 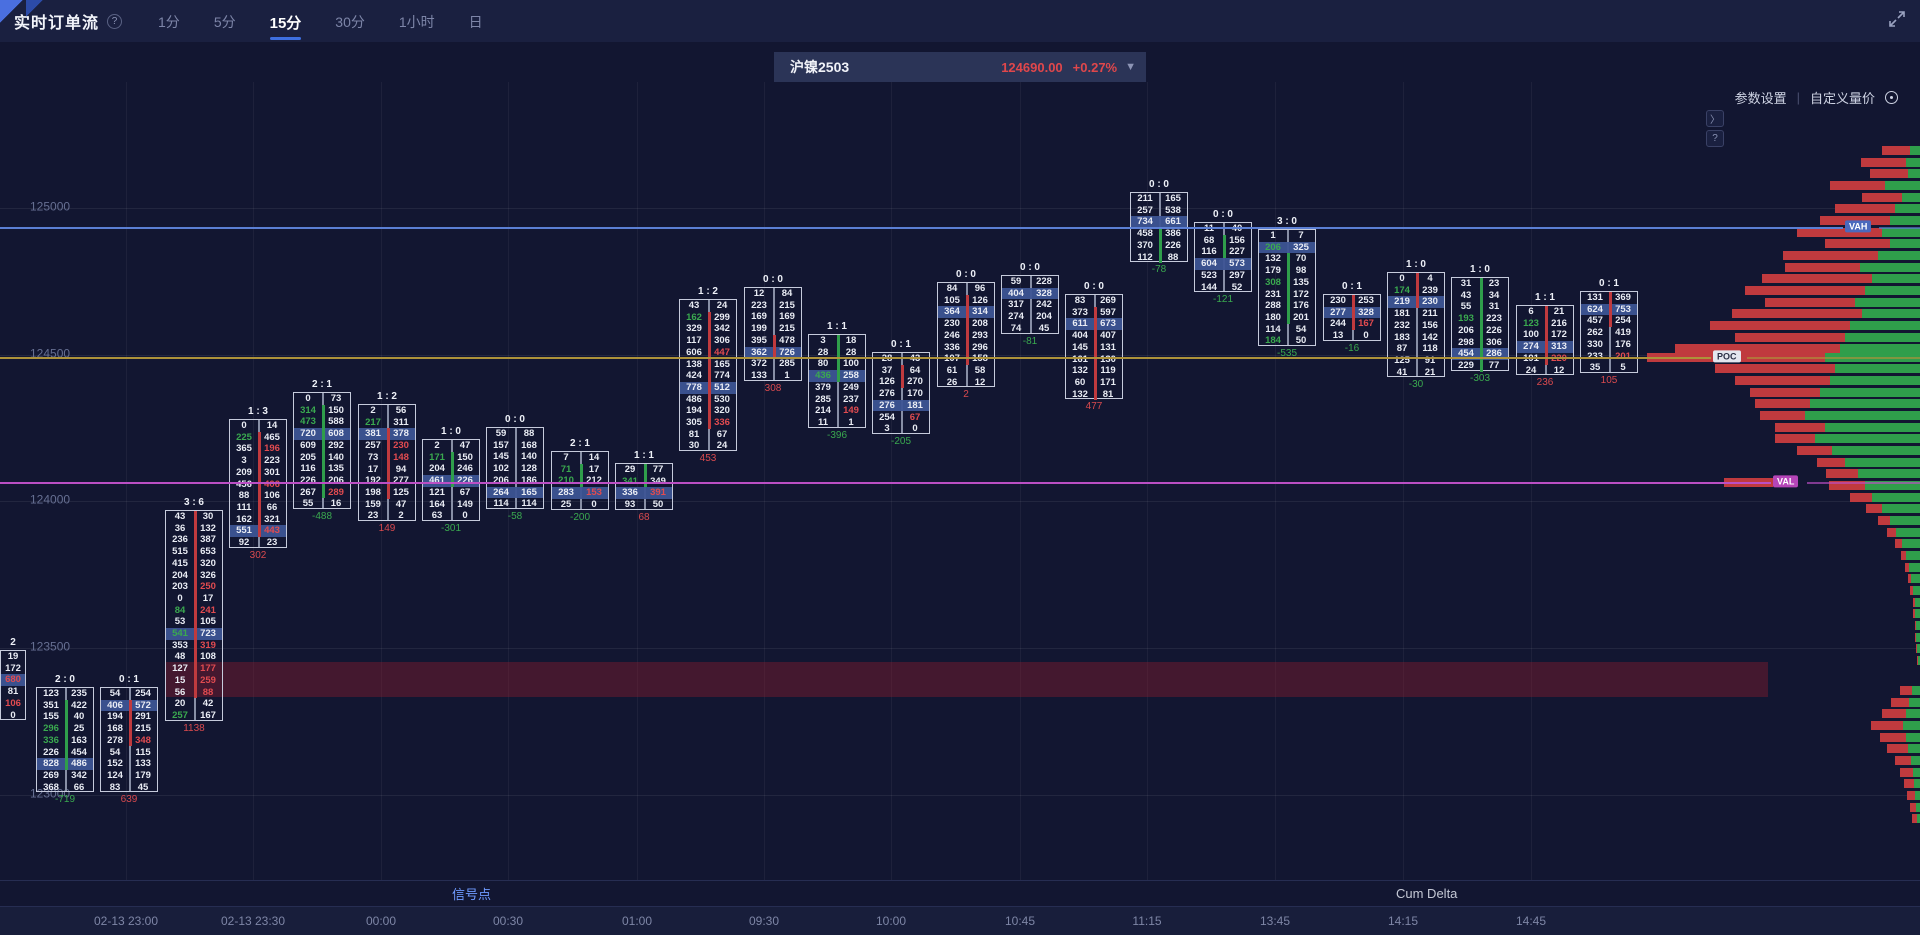 I want to click on footprint-row: 204 326, so click(x=194, y=576).